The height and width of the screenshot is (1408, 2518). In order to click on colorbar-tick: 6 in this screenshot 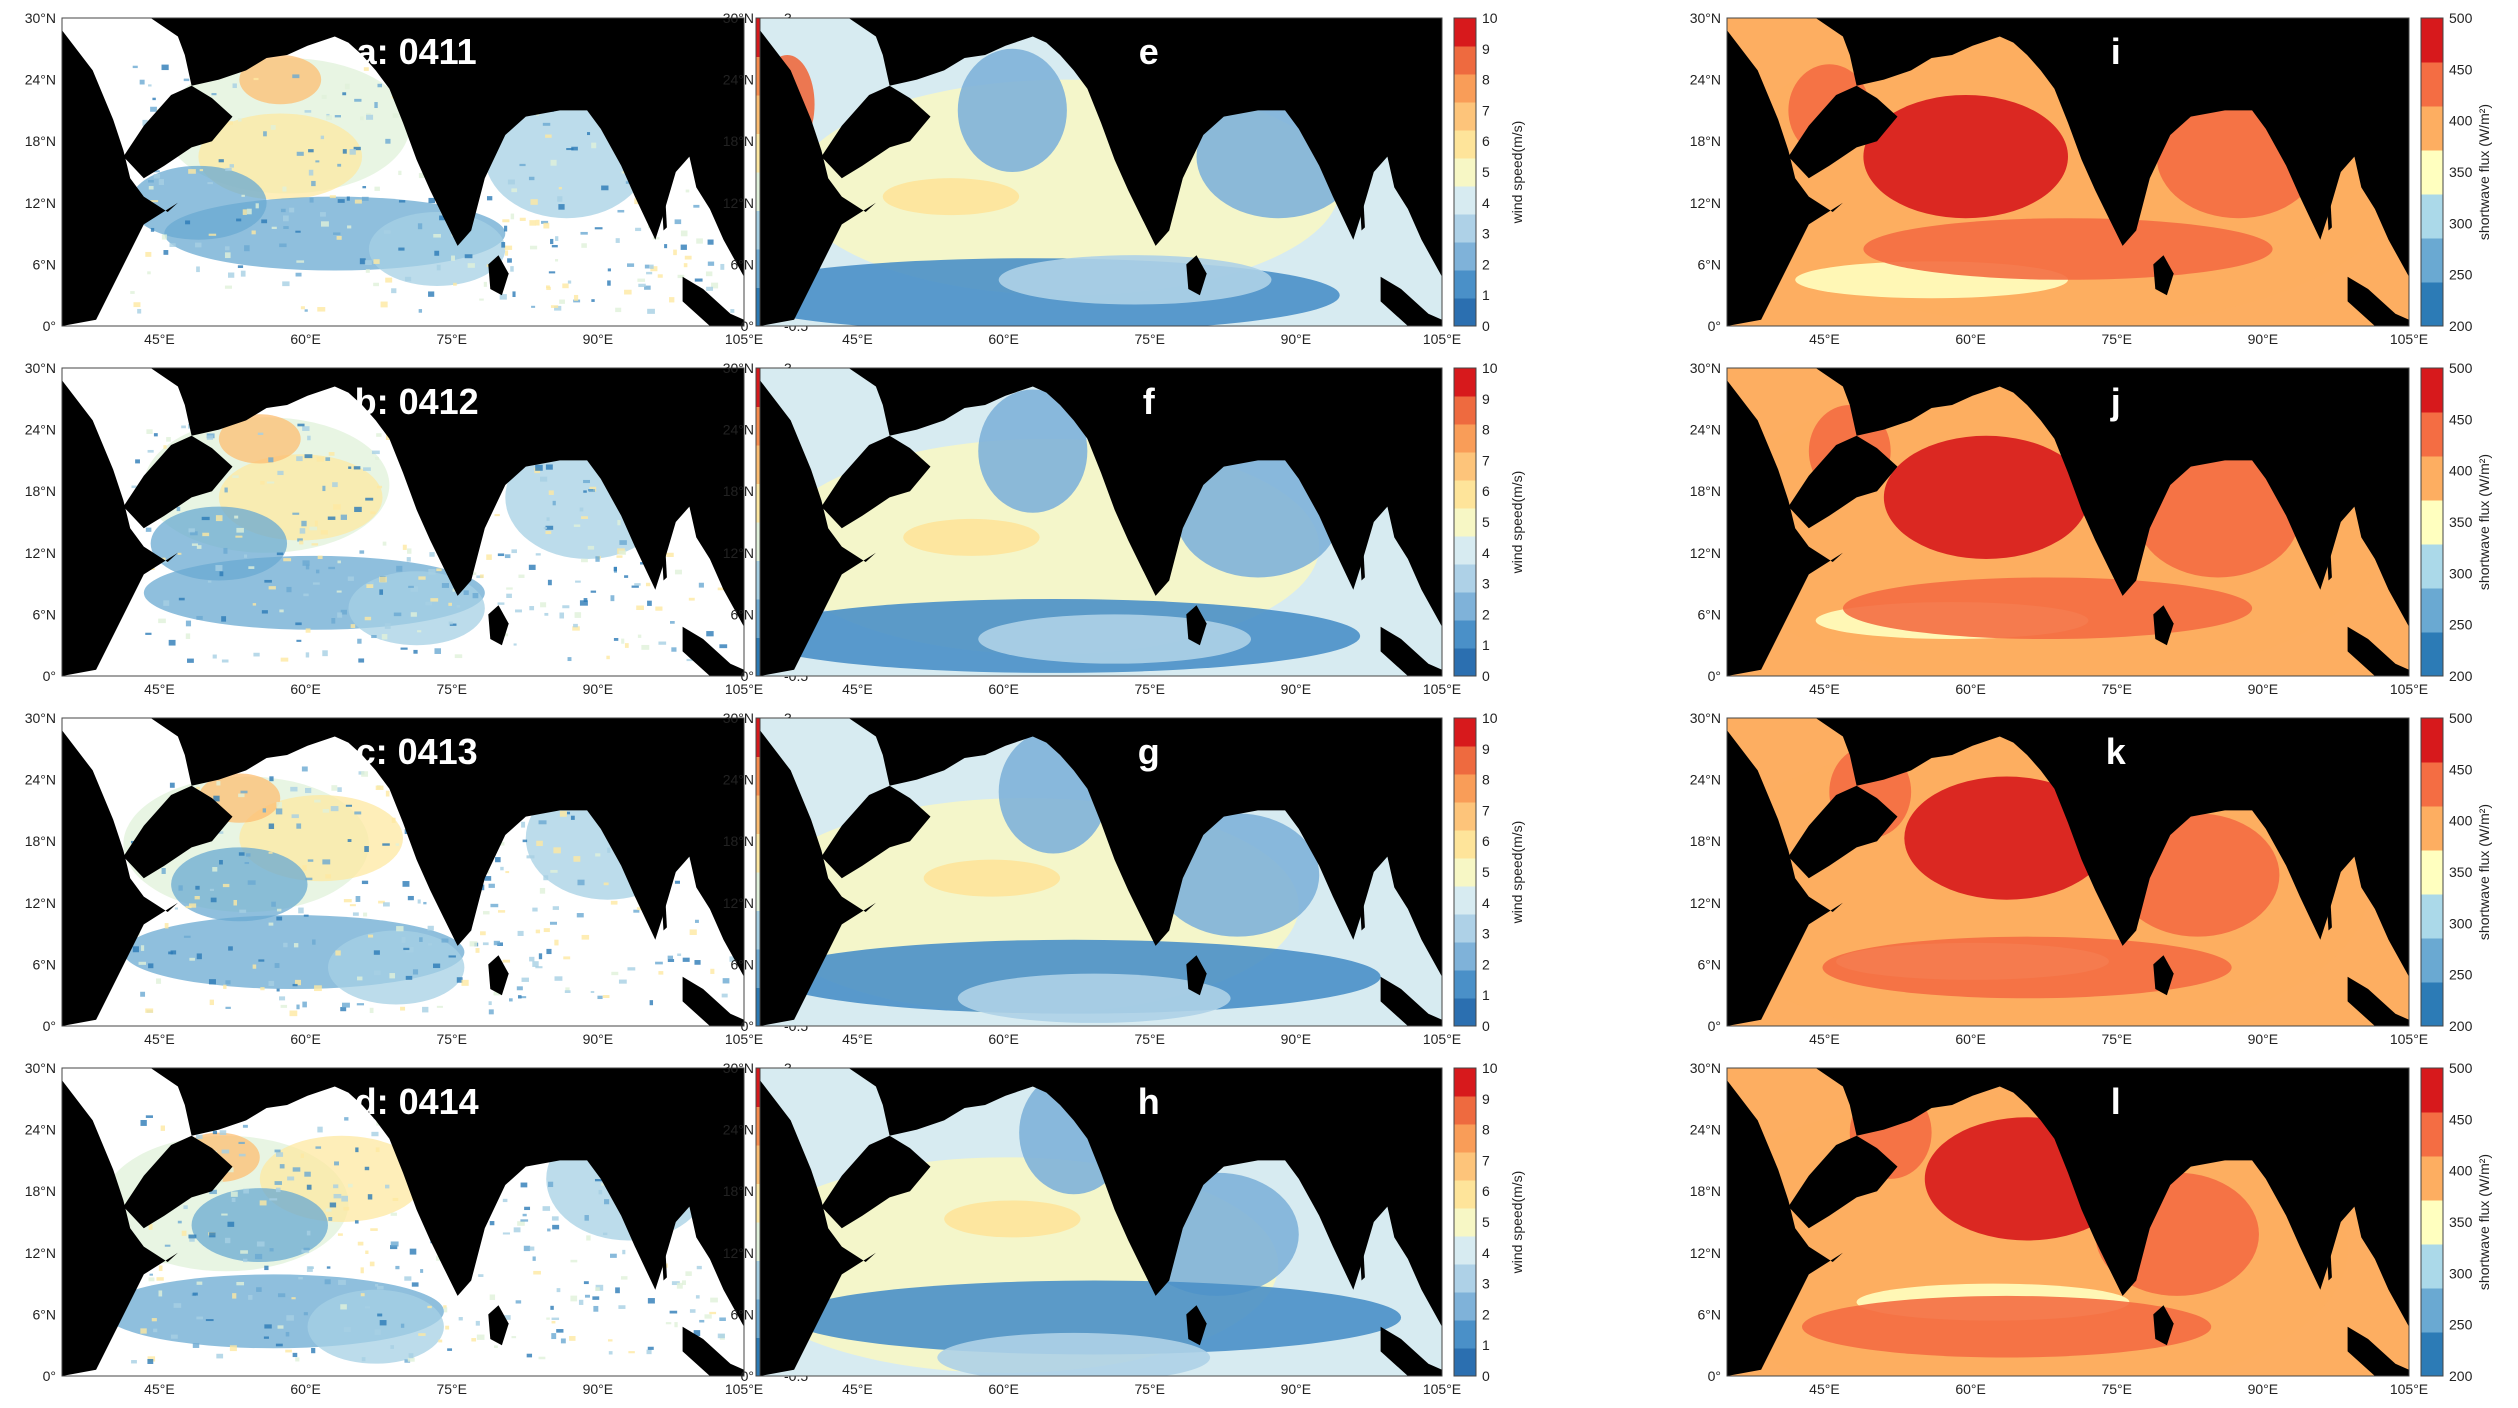, I will do `click(1486, 491)`.